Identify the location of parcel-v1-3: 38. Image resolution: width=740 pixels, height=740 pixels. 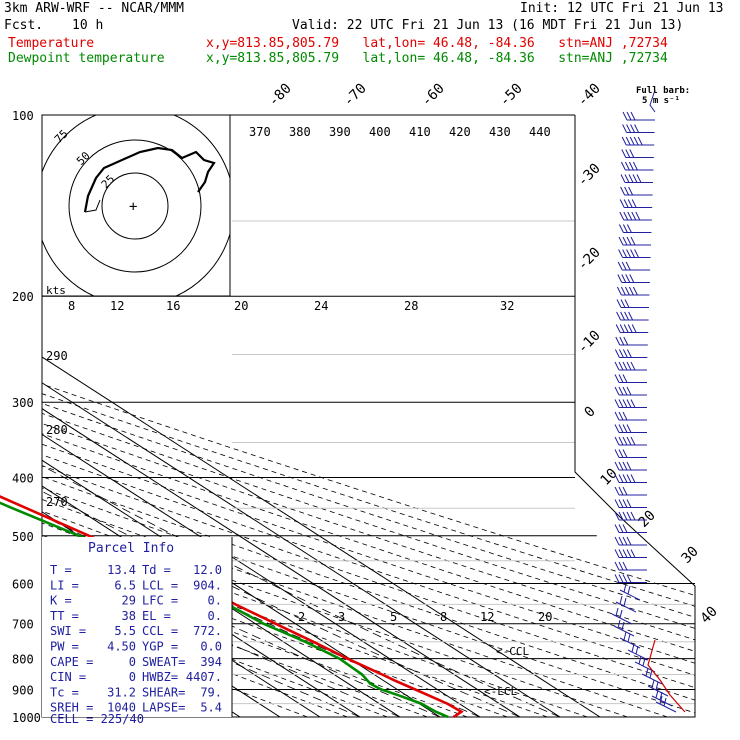
(129, 616).